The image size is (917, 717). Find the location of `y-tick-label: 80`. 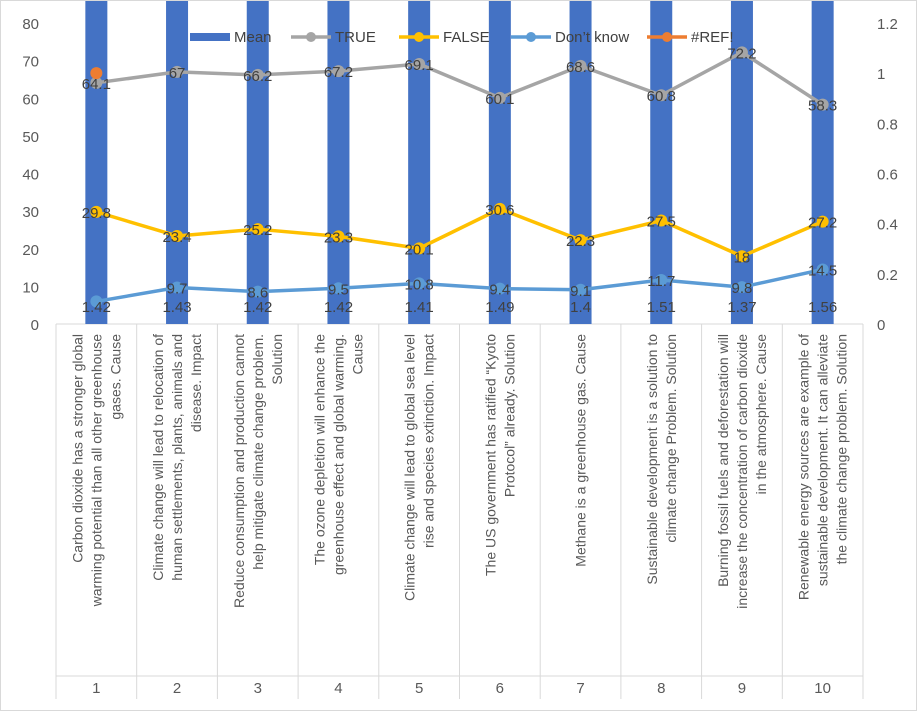

y-tick-label: 80 is located at coordinates (30, 24).